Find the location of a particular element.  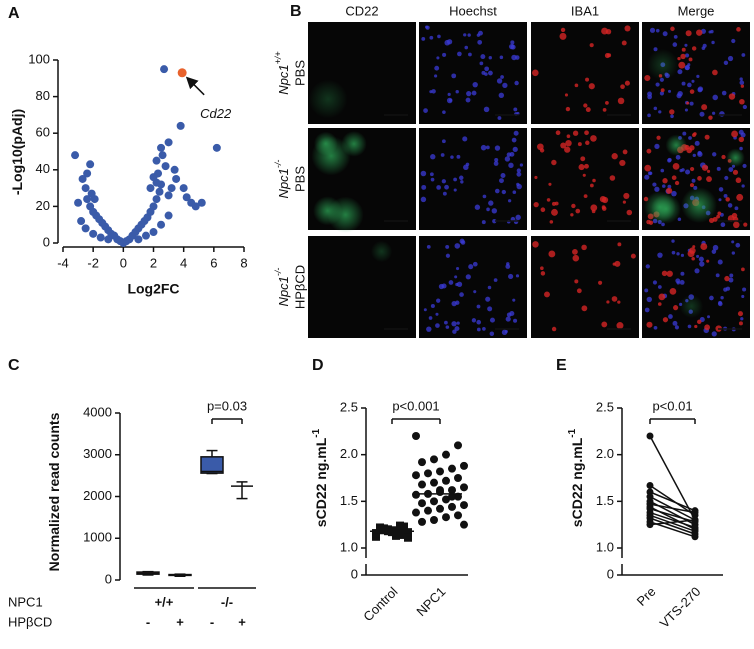

y-tick-label: 40 is located at coordinates (43, 168).